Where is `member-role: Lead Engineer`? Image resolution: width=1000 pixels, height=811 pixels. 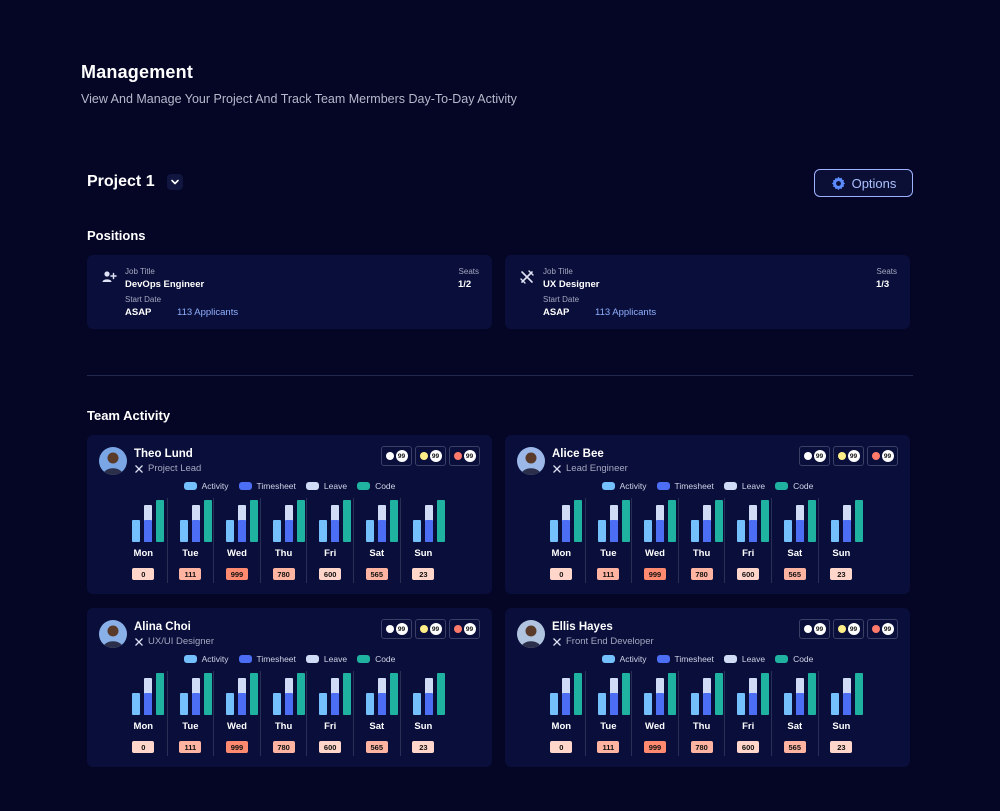 member-role: Lead Engineer is located at coordinates (590, 468).